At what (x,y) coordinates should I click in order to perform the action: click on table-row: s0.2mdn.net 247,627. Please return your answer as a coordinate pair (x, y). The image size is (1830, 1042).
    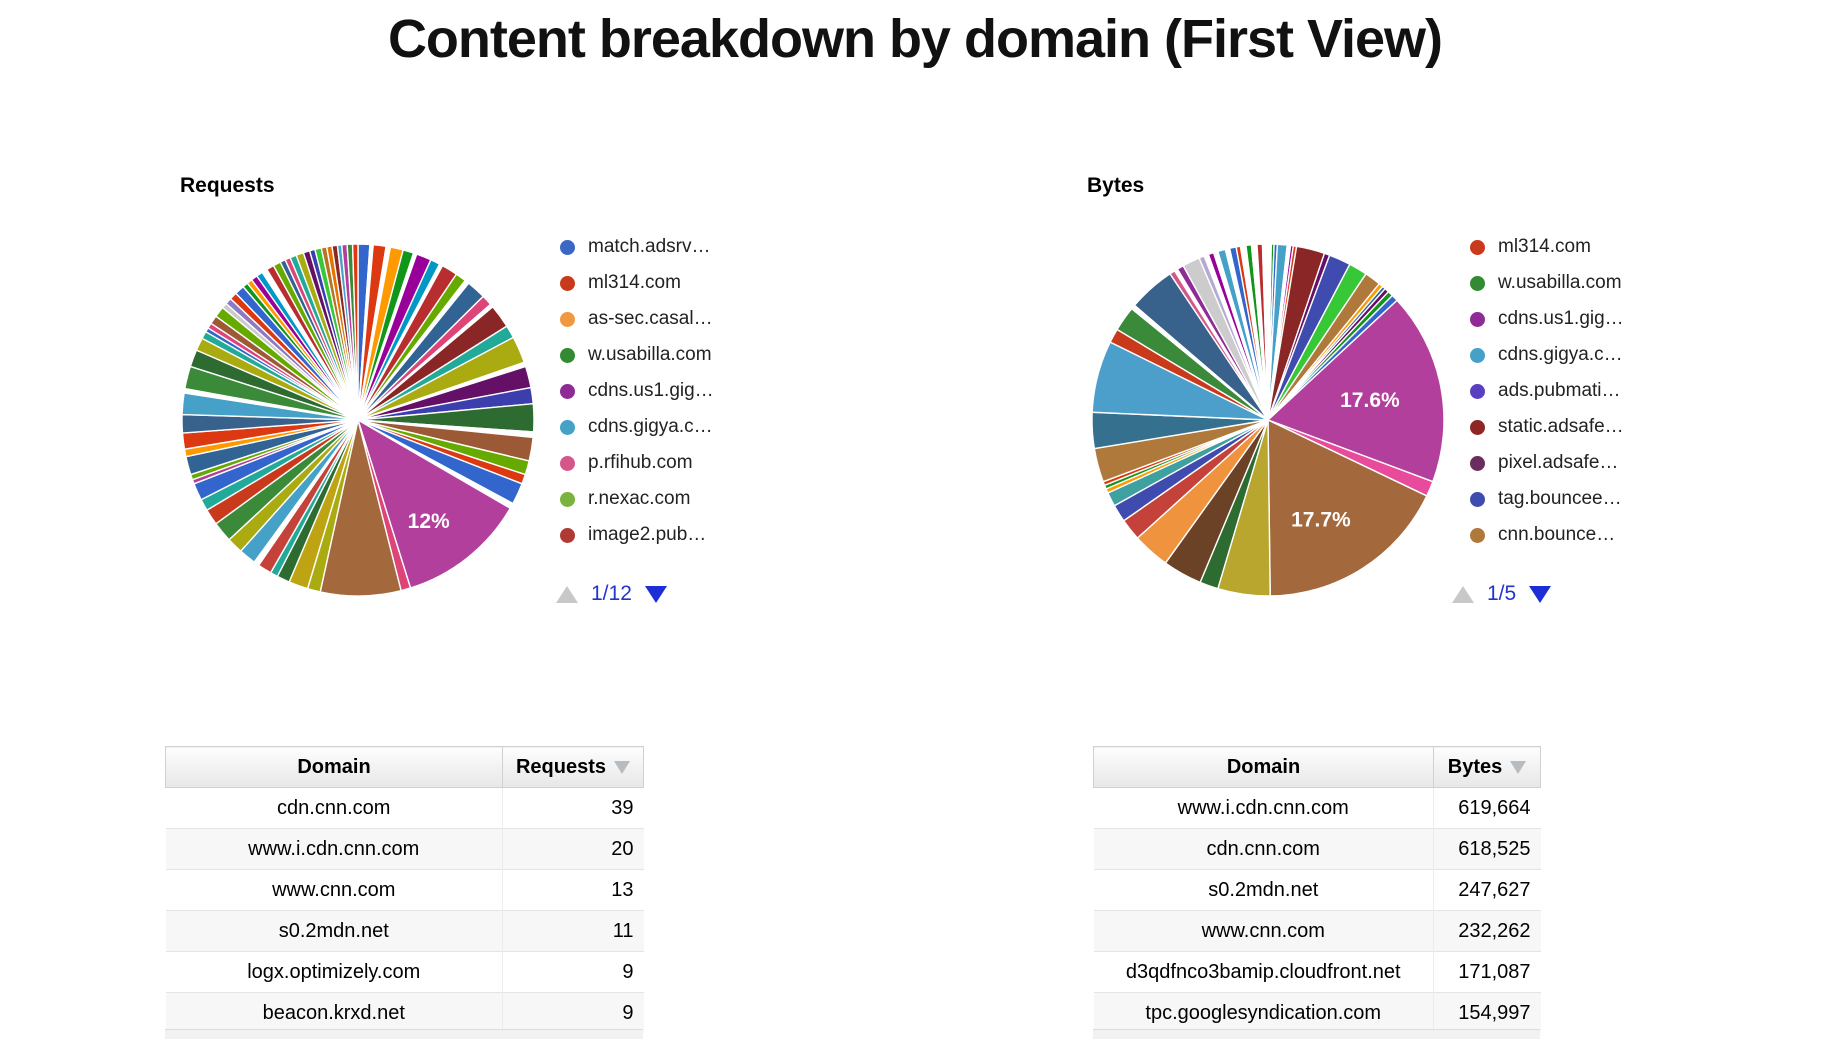
    Looking at the image, I should click on (1317, 890).